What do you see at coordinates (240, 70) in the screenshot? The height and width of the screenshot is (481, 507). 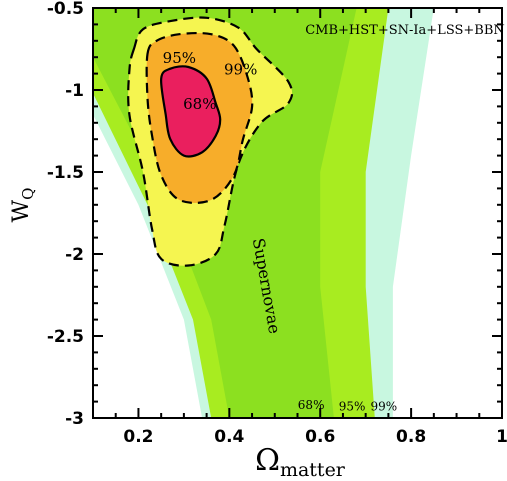 I see `combined-contour-label-99: 99%` at bounding box center [240, 70].